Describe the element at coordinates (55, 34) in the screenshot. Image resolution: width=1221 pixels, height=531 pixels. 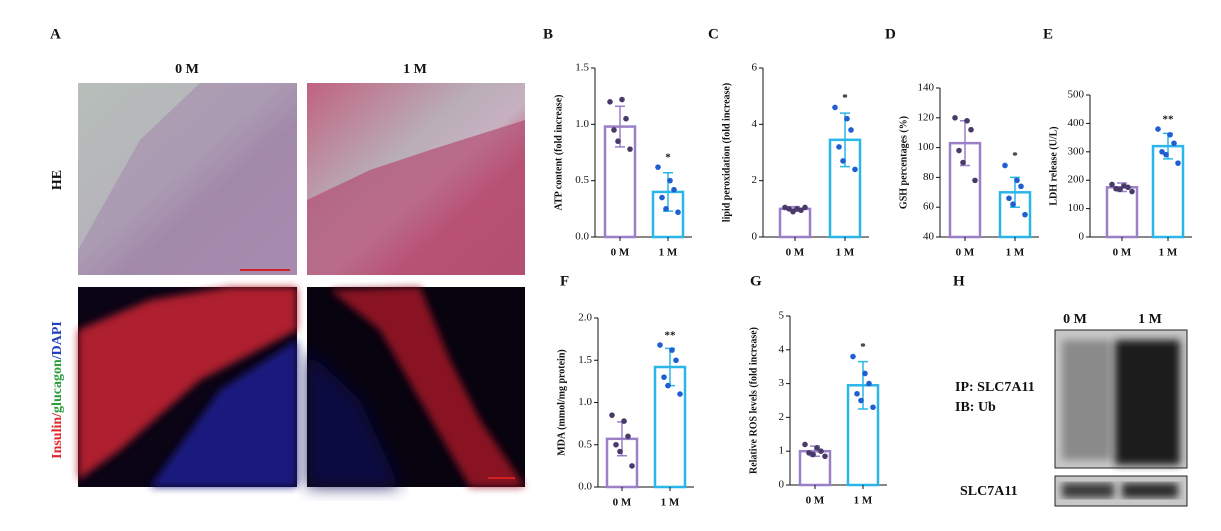
I see `panel-label: A` at that location.